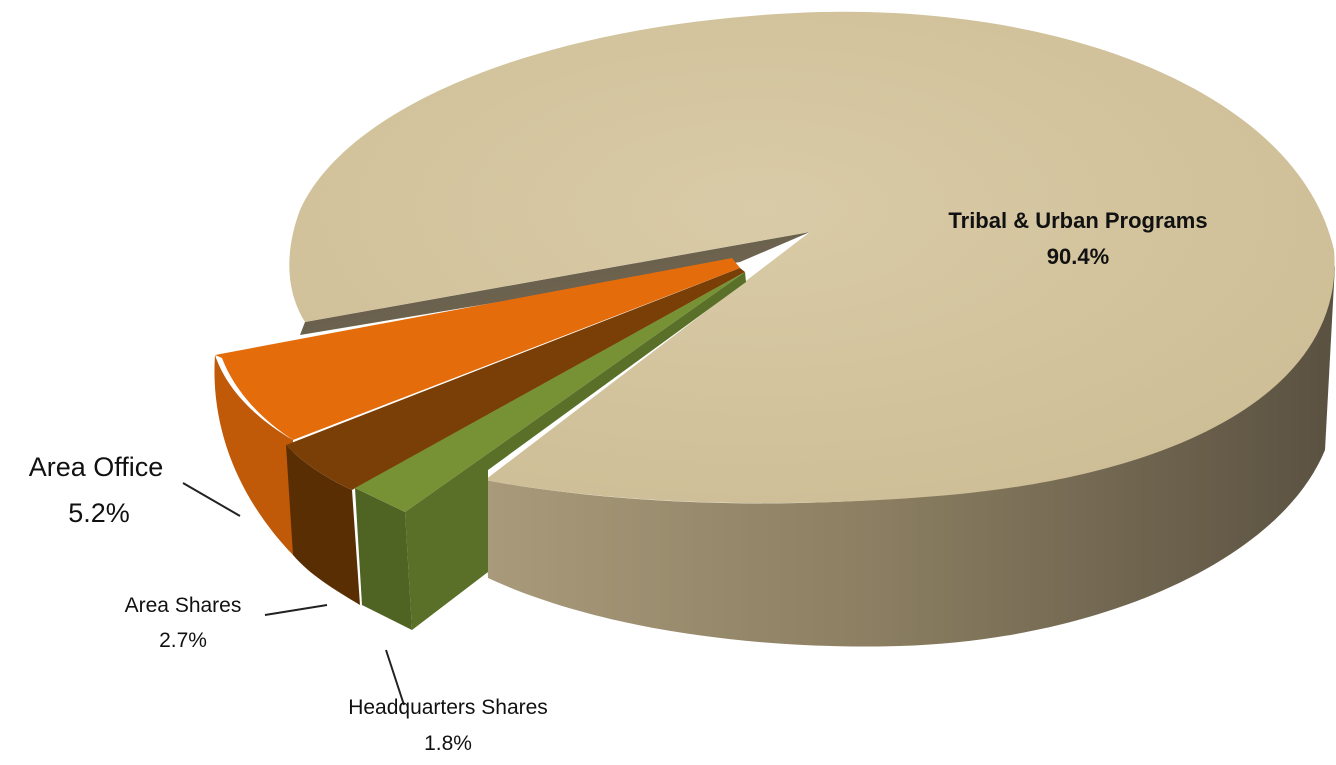 The width and height of the screenshot is (1336, 765). What do you see at coordinates (448, 707) in the screenshot?
I see `slice-label-name: Headquarters Shares` at bounding box center [448, 707].